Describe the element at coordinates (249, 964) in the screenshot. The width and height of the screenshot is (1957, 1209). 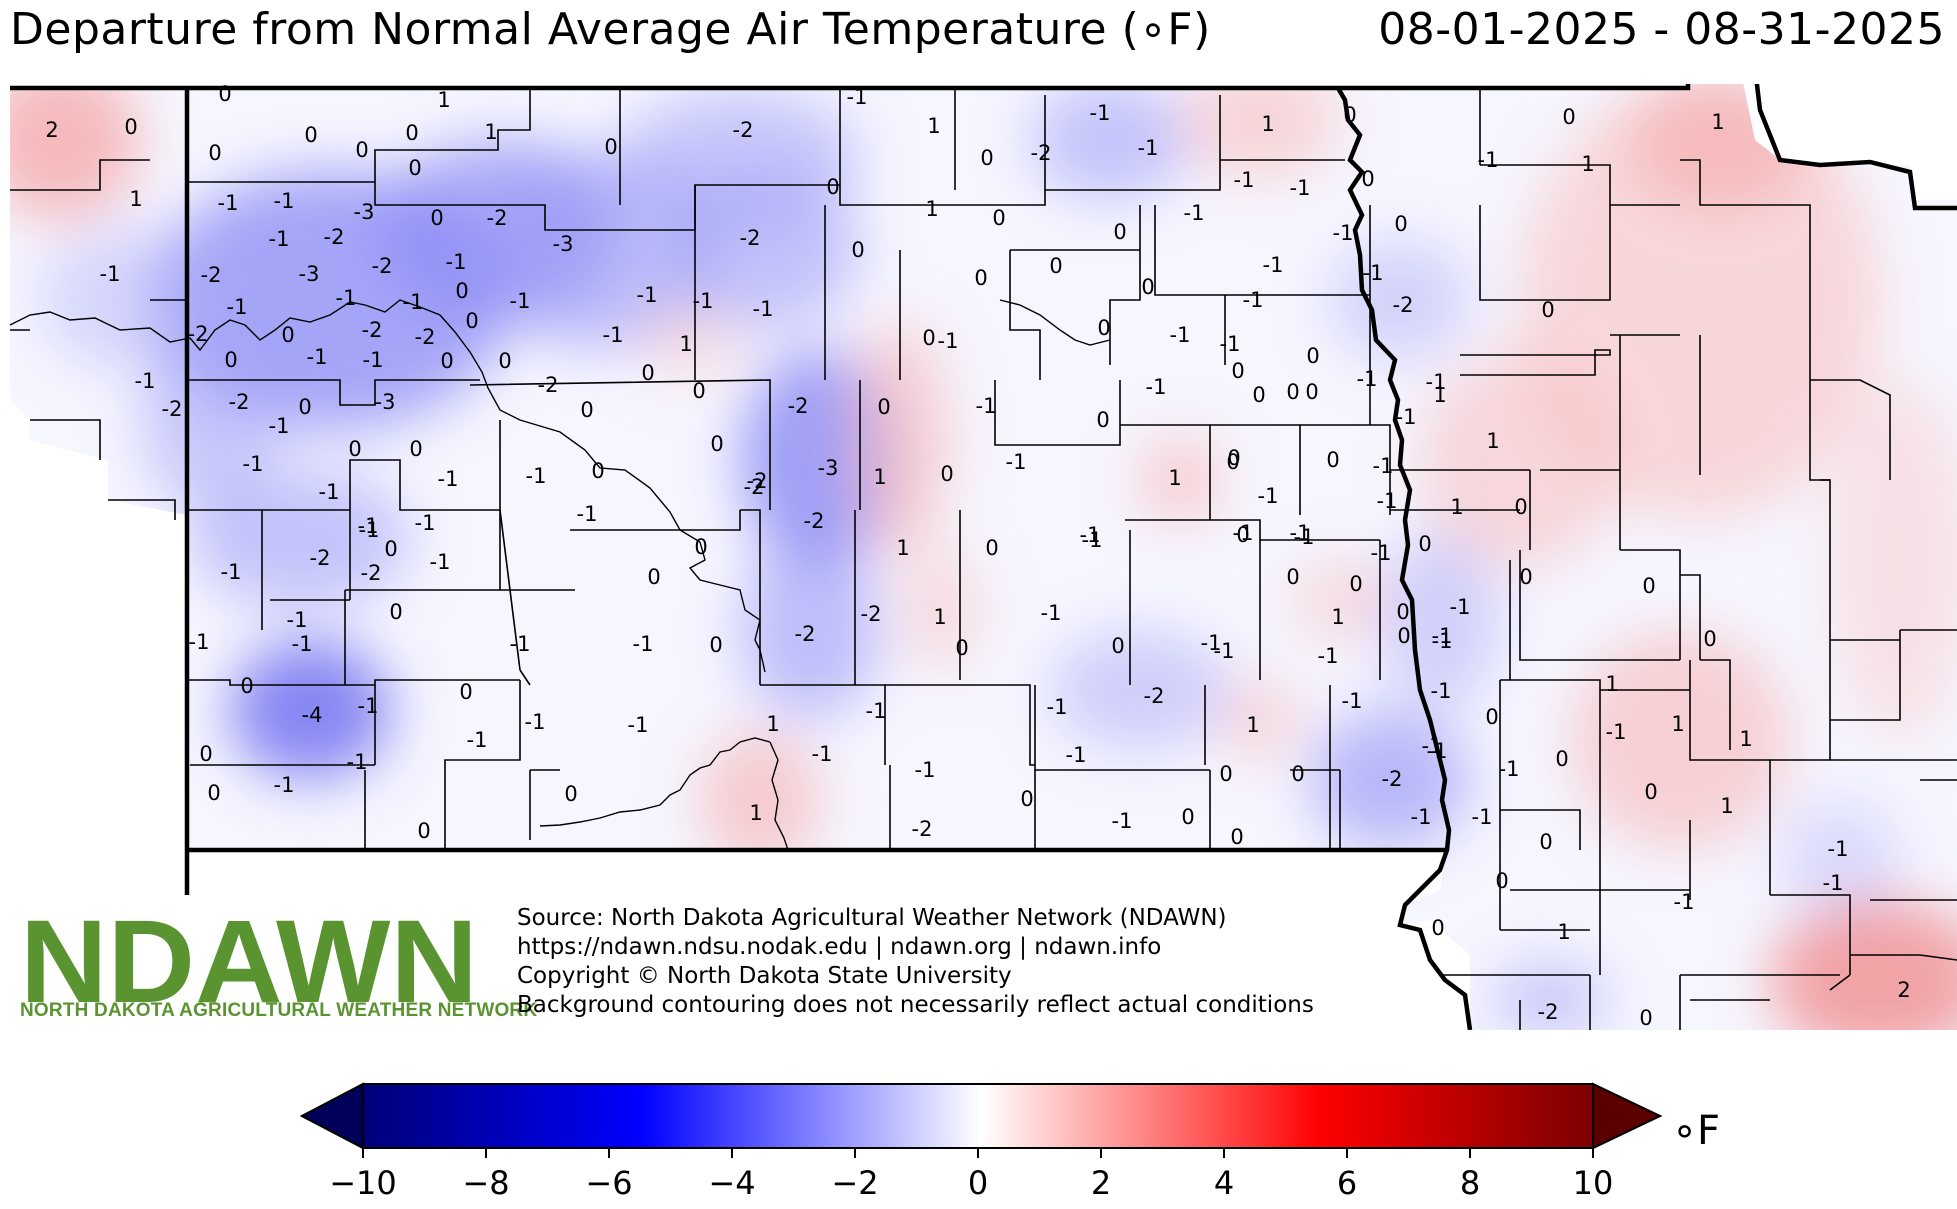
I see `logo-wordmark: NDAWN` at that location.